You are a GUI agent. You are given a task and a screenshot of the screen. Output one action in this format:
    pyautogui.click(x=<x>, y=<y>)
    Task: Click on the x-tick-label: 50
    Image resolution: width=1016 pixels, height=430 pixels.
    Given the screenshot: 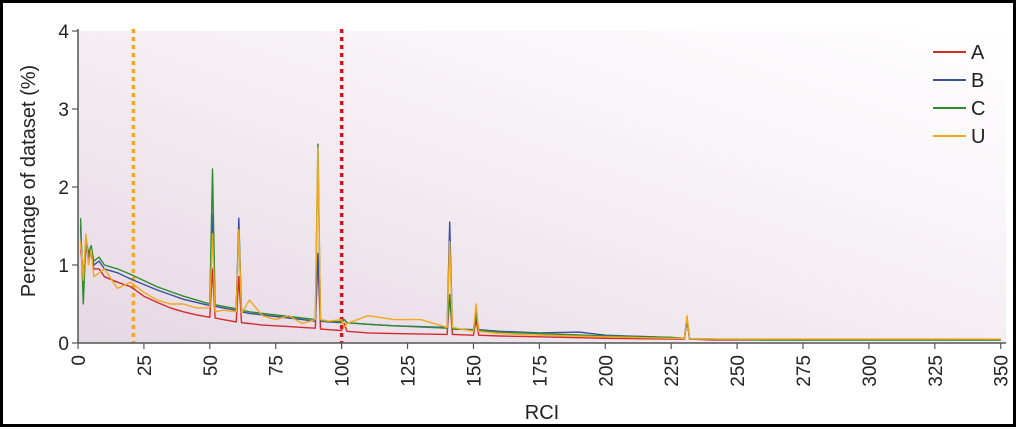 What is the action you would take?
    pyautogui.click(x=211, y=365)
    